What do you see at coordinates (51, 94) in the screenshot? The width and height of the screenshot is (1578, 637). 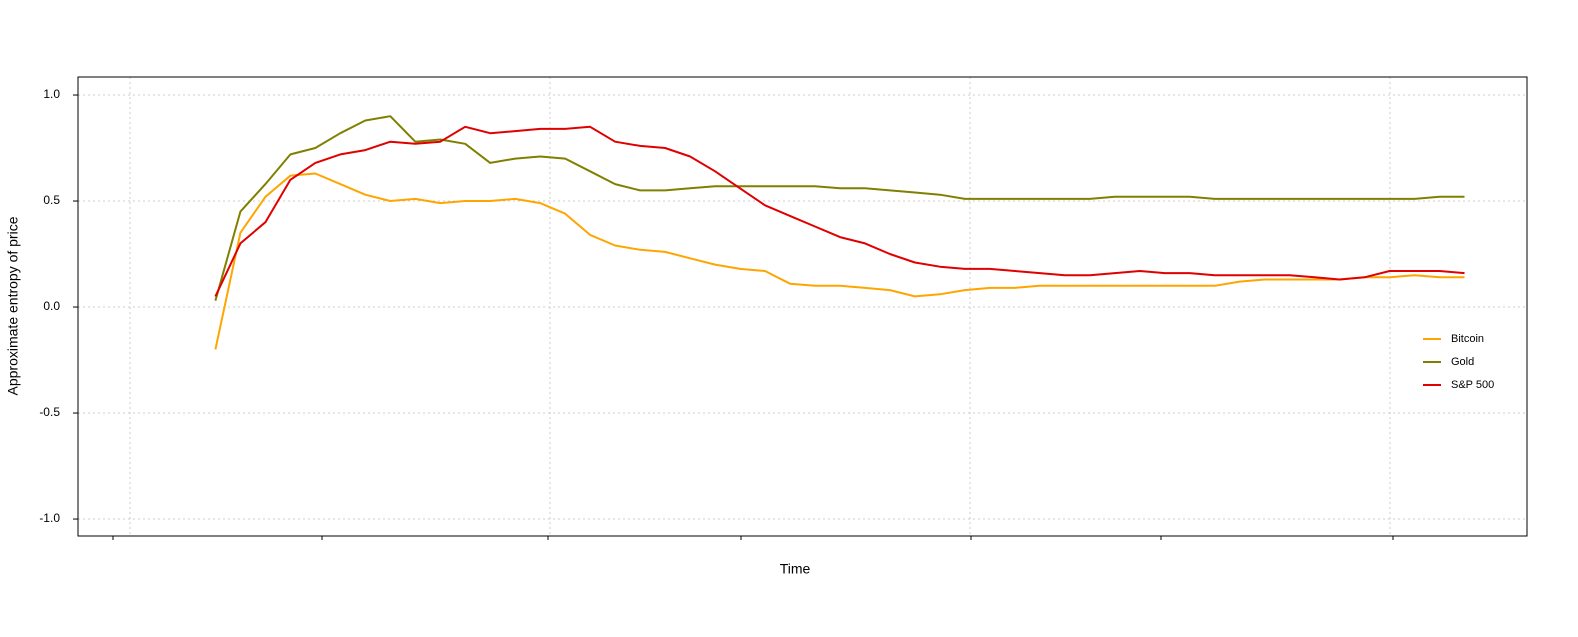 I see `y-tick-label: 1.0` at bounding box center [51, 94].